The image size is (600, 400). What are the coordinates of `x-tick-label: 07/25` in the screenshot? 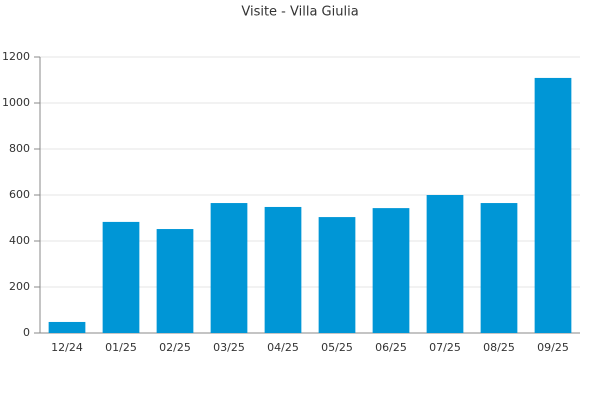 It's located at (445, 347).